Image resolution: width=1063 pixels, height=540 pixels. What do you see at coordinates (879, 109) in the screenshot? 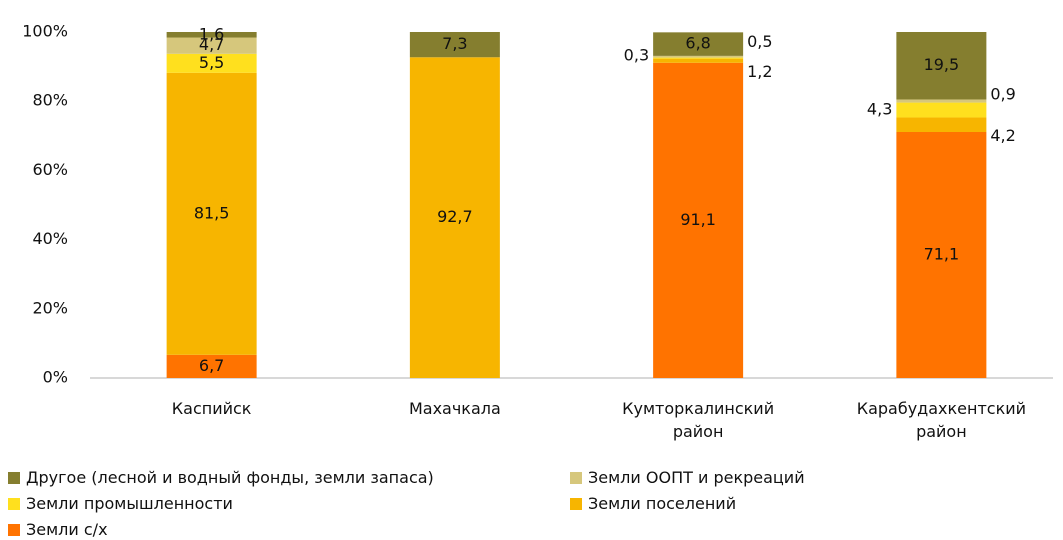
I see `data-label: 4,3` at bounding box center [879, 109].